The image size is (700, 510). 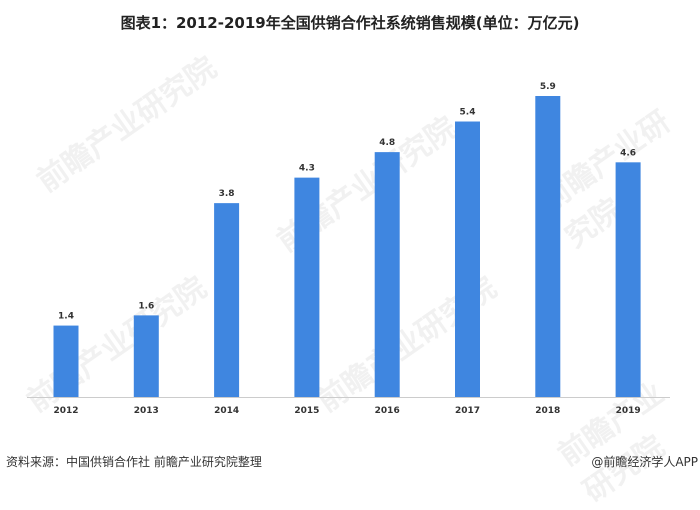 I want to click on credit: @前瞻经济学人APP, so click(x=644, y=462).